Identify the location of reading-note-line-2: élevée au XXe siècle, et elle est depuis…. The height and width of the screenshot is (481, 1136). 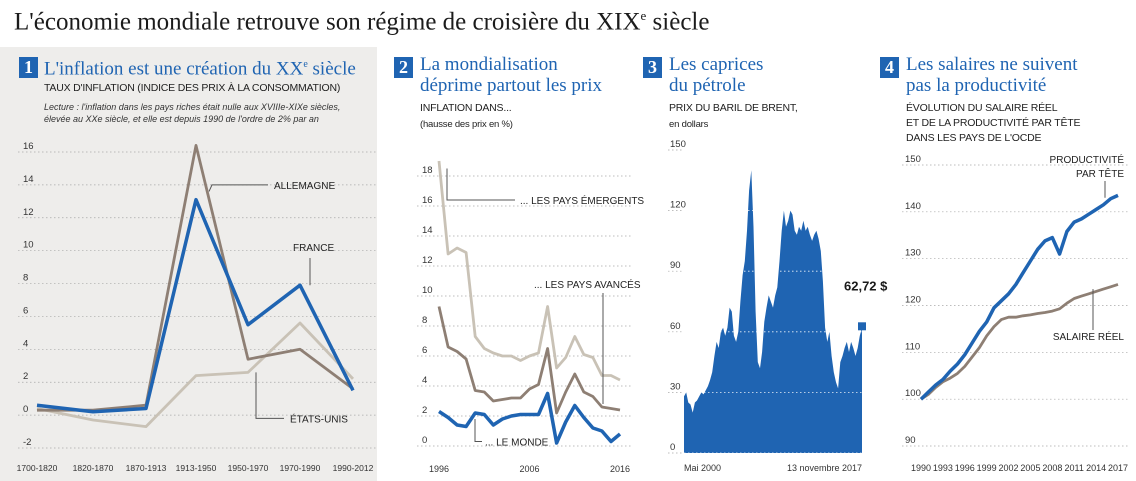
(181, 119).